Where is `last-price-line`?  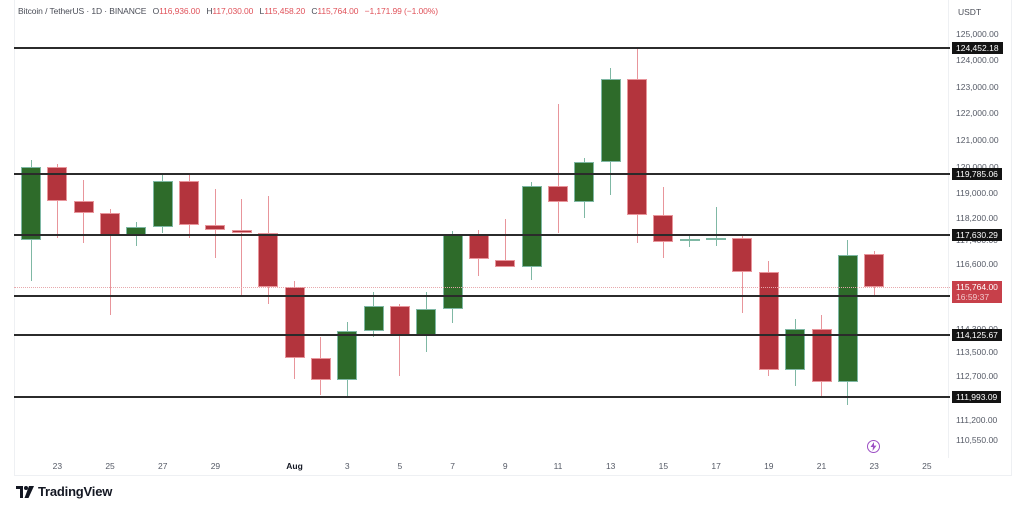 last-price-line is located at coordinates (482, 287).